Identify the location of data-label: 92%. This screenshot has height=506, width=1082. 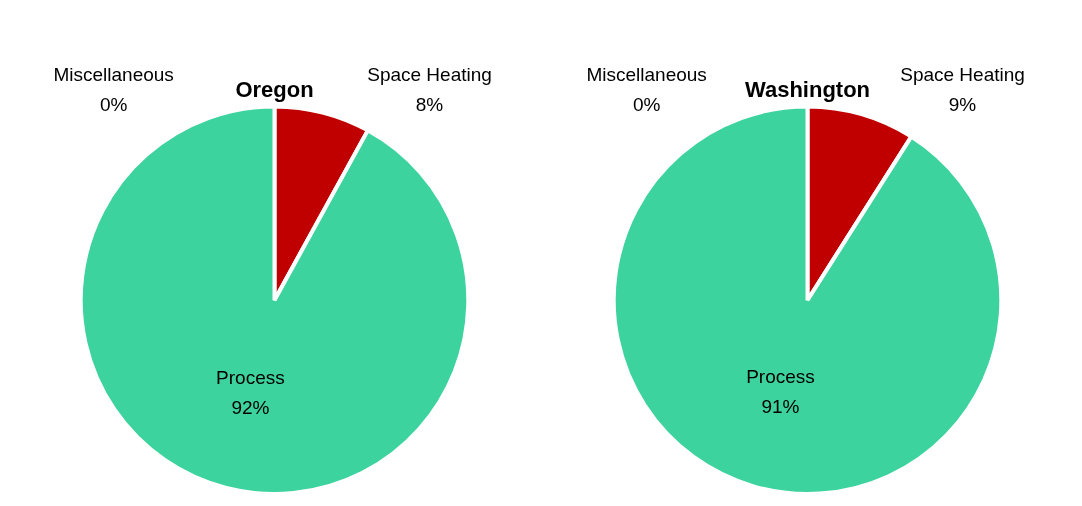
(250, 408).